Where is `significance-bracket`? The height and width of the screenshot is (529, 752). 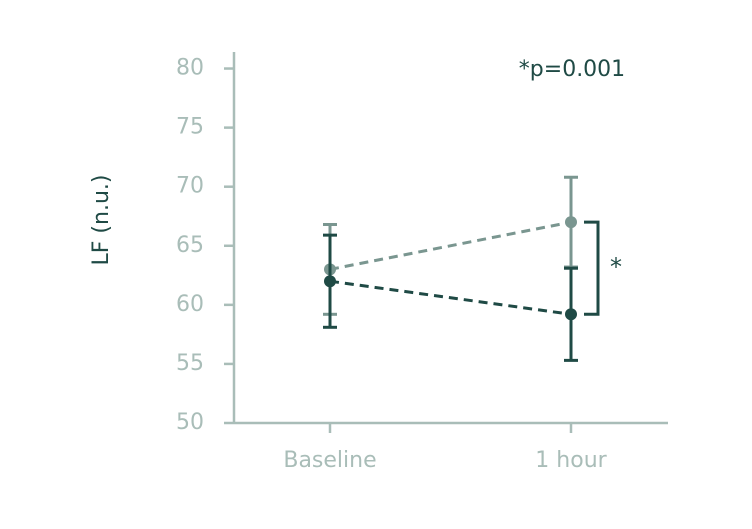
significance-bracket is located at coordinates (592, 268).